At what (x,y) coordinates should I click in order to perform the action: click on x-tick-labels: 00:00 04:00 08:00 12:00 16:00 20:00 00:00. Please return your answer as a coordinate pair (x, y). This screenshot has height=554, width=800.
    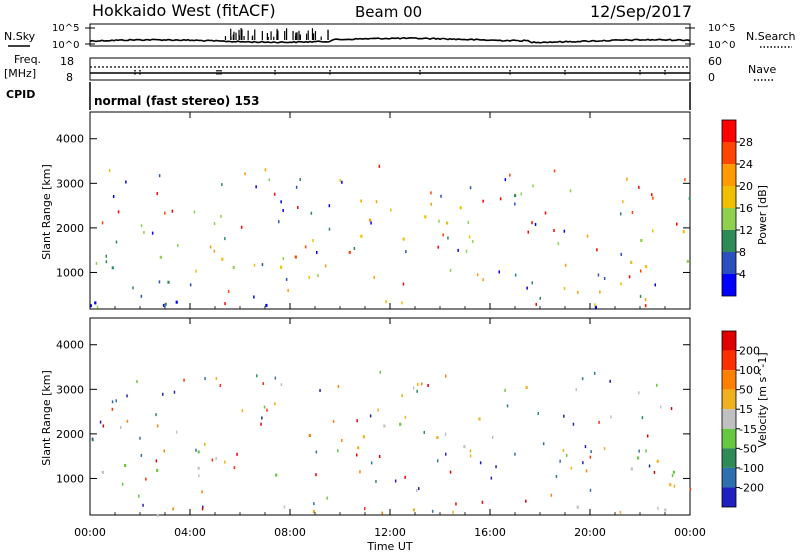
    Looking at the image, I should click on (390, 532).